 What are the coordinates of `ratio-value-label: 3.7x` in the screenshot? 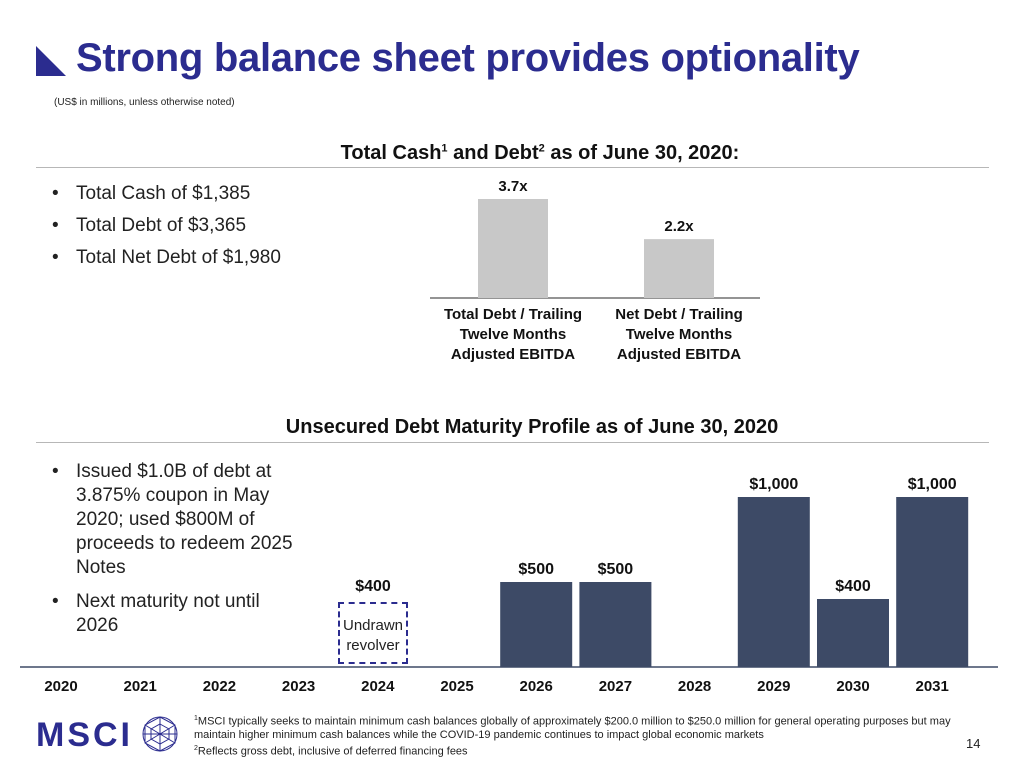 It's located at (513, 186).